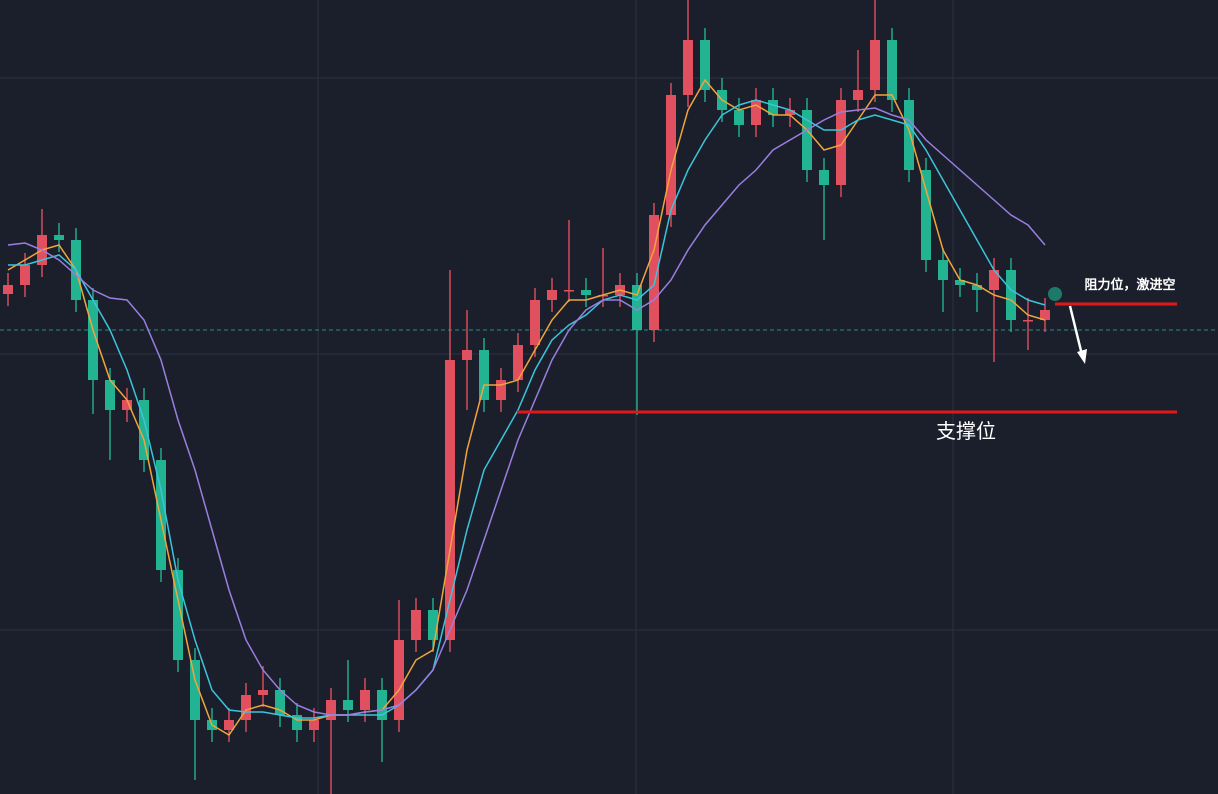 The height and width of the screenshot is (794, 1218). I want to click on arrow-shaft, so click(1076, 332).